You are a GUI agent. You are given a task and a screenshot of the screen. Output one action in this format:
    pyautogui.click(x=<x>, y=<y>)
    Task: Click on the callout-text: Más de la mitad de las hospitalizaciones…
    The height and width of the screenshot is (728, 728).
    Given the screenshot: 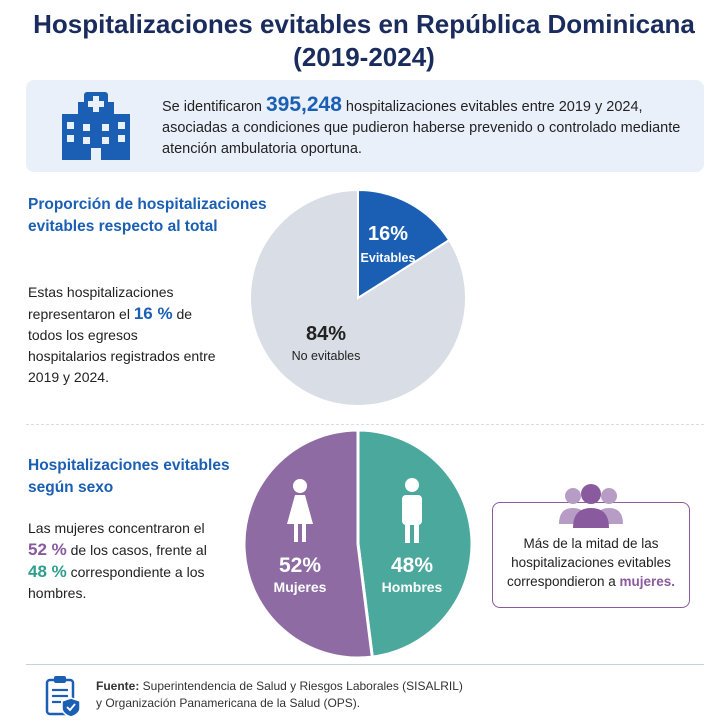 What is the action you would take?
    pyautogui.click(x=591, y=562)
    